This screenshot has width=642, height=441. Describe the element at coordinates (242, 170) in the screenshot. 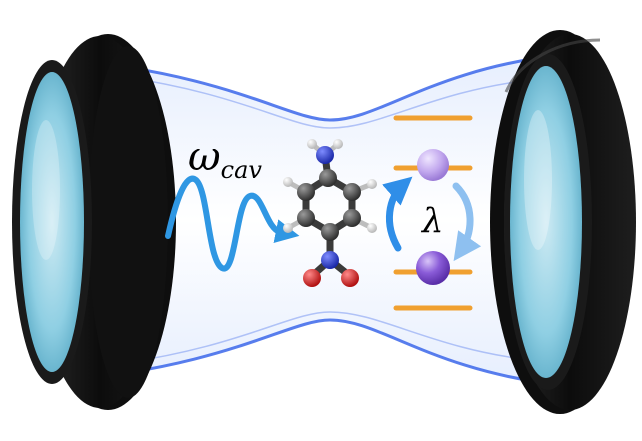

I see `omega-subscript: cav` at that location.